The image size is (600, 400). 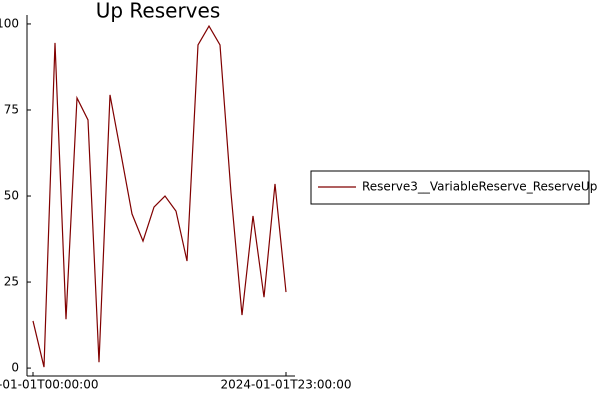 I want to click on y-tick-label: 50, so click(x=11, y=196).